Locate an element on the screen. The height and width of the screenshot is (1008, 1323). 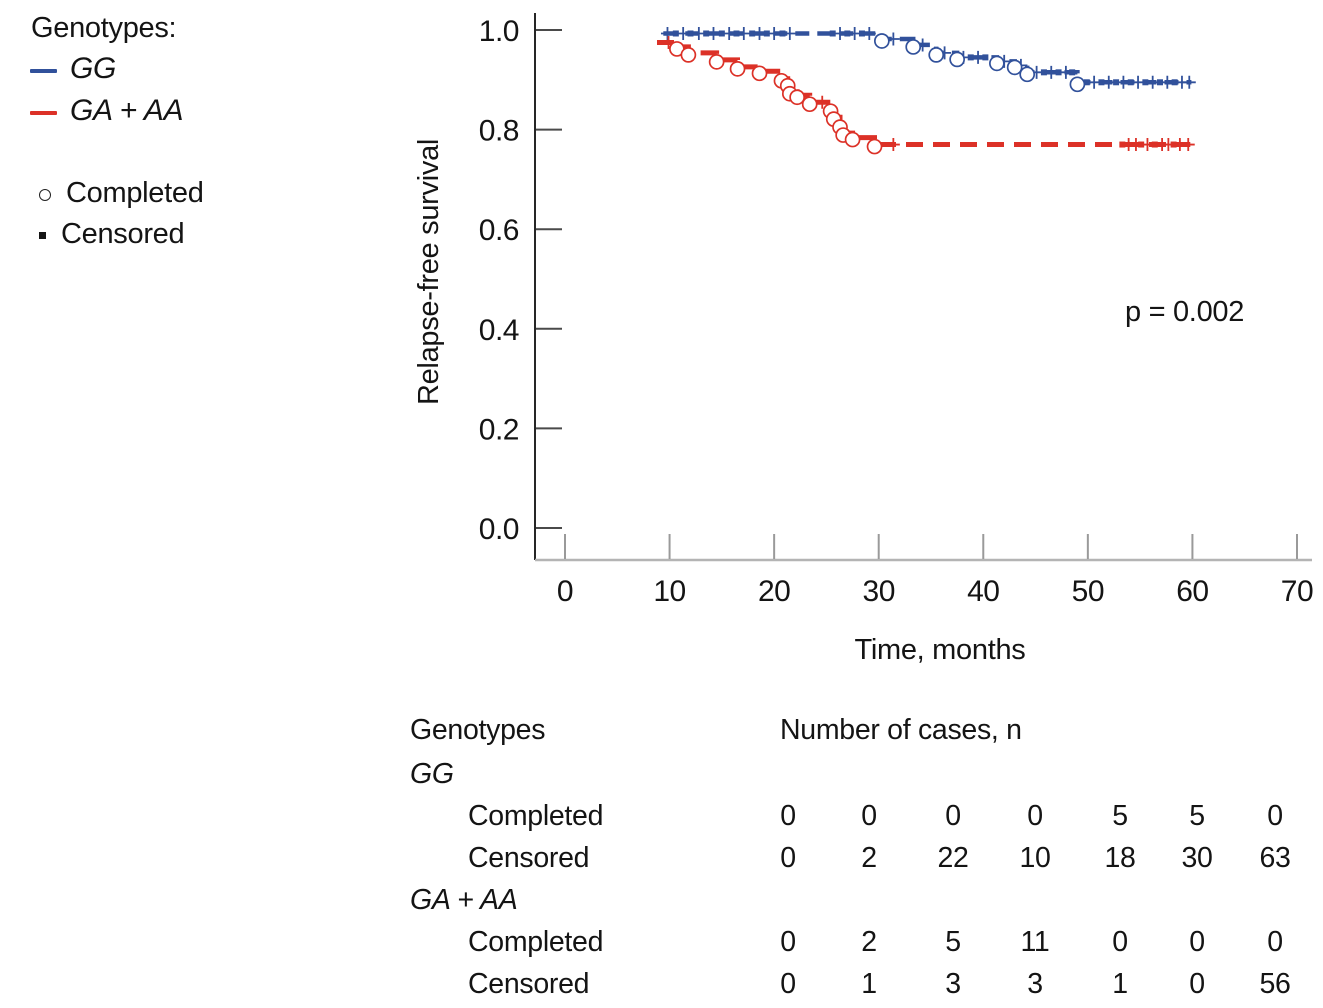
ga-aa-line-swatch is located at coordinates (43, 112).